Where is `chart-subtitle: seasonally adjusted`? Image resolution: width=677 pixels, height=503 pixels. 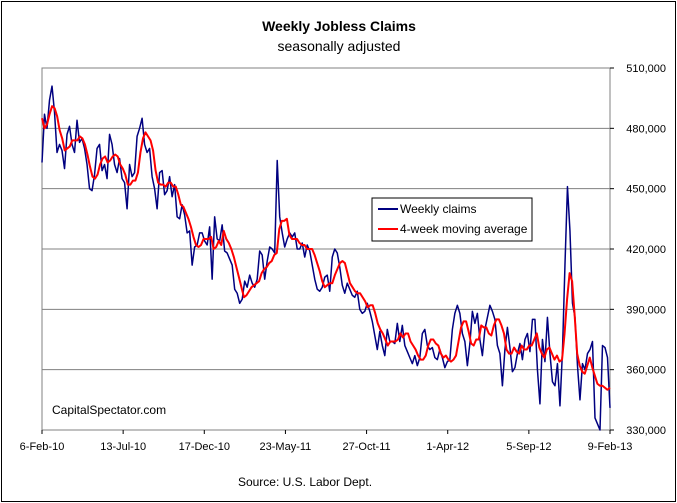 chart-subtitle: seasonally adjusted is located at coordinates (339, 46).